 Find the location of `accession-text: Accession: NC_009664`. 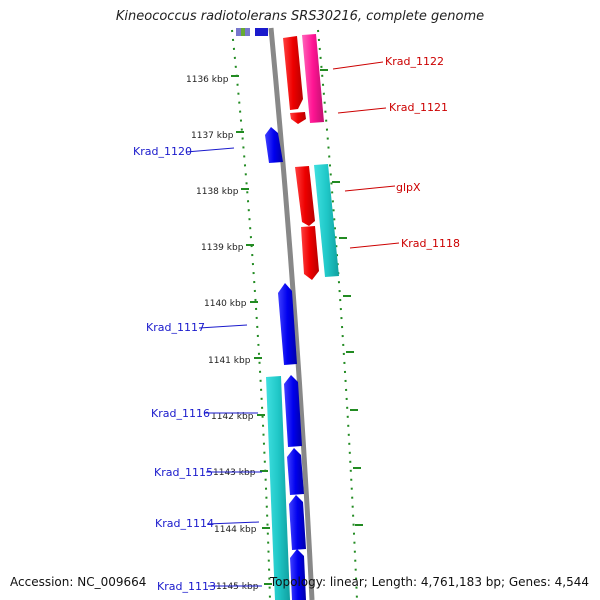

accession-text: Accession: NC_009664 is located at coordinates (78, 582).